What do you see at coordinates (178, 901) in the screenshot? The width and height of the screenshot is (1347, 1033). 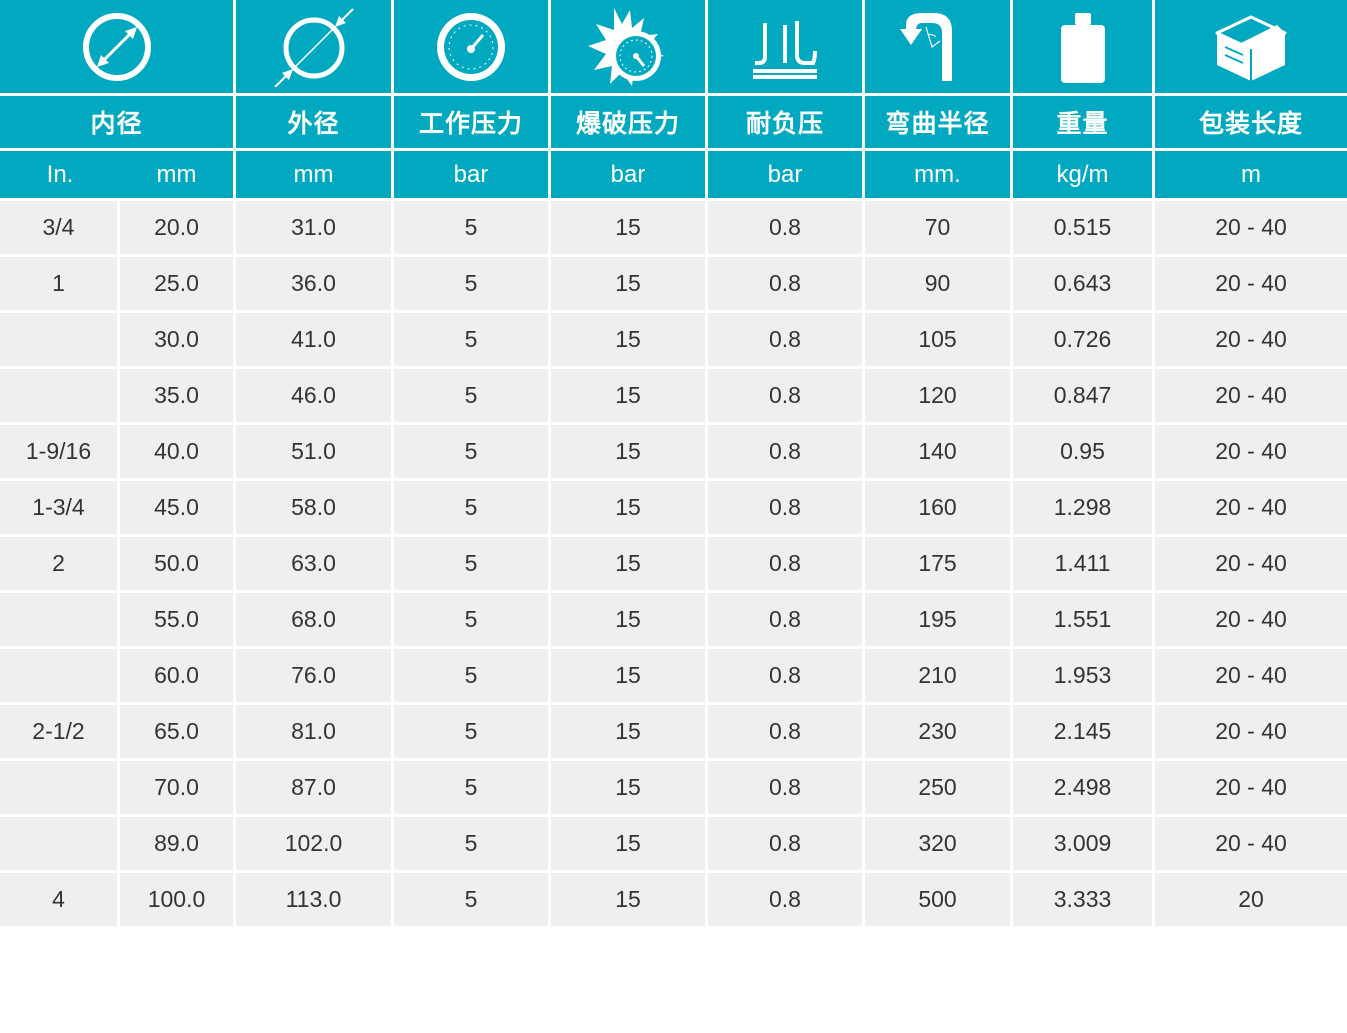 I see `cell-inner-mm: 100.0` at bounding box center [178, 901].